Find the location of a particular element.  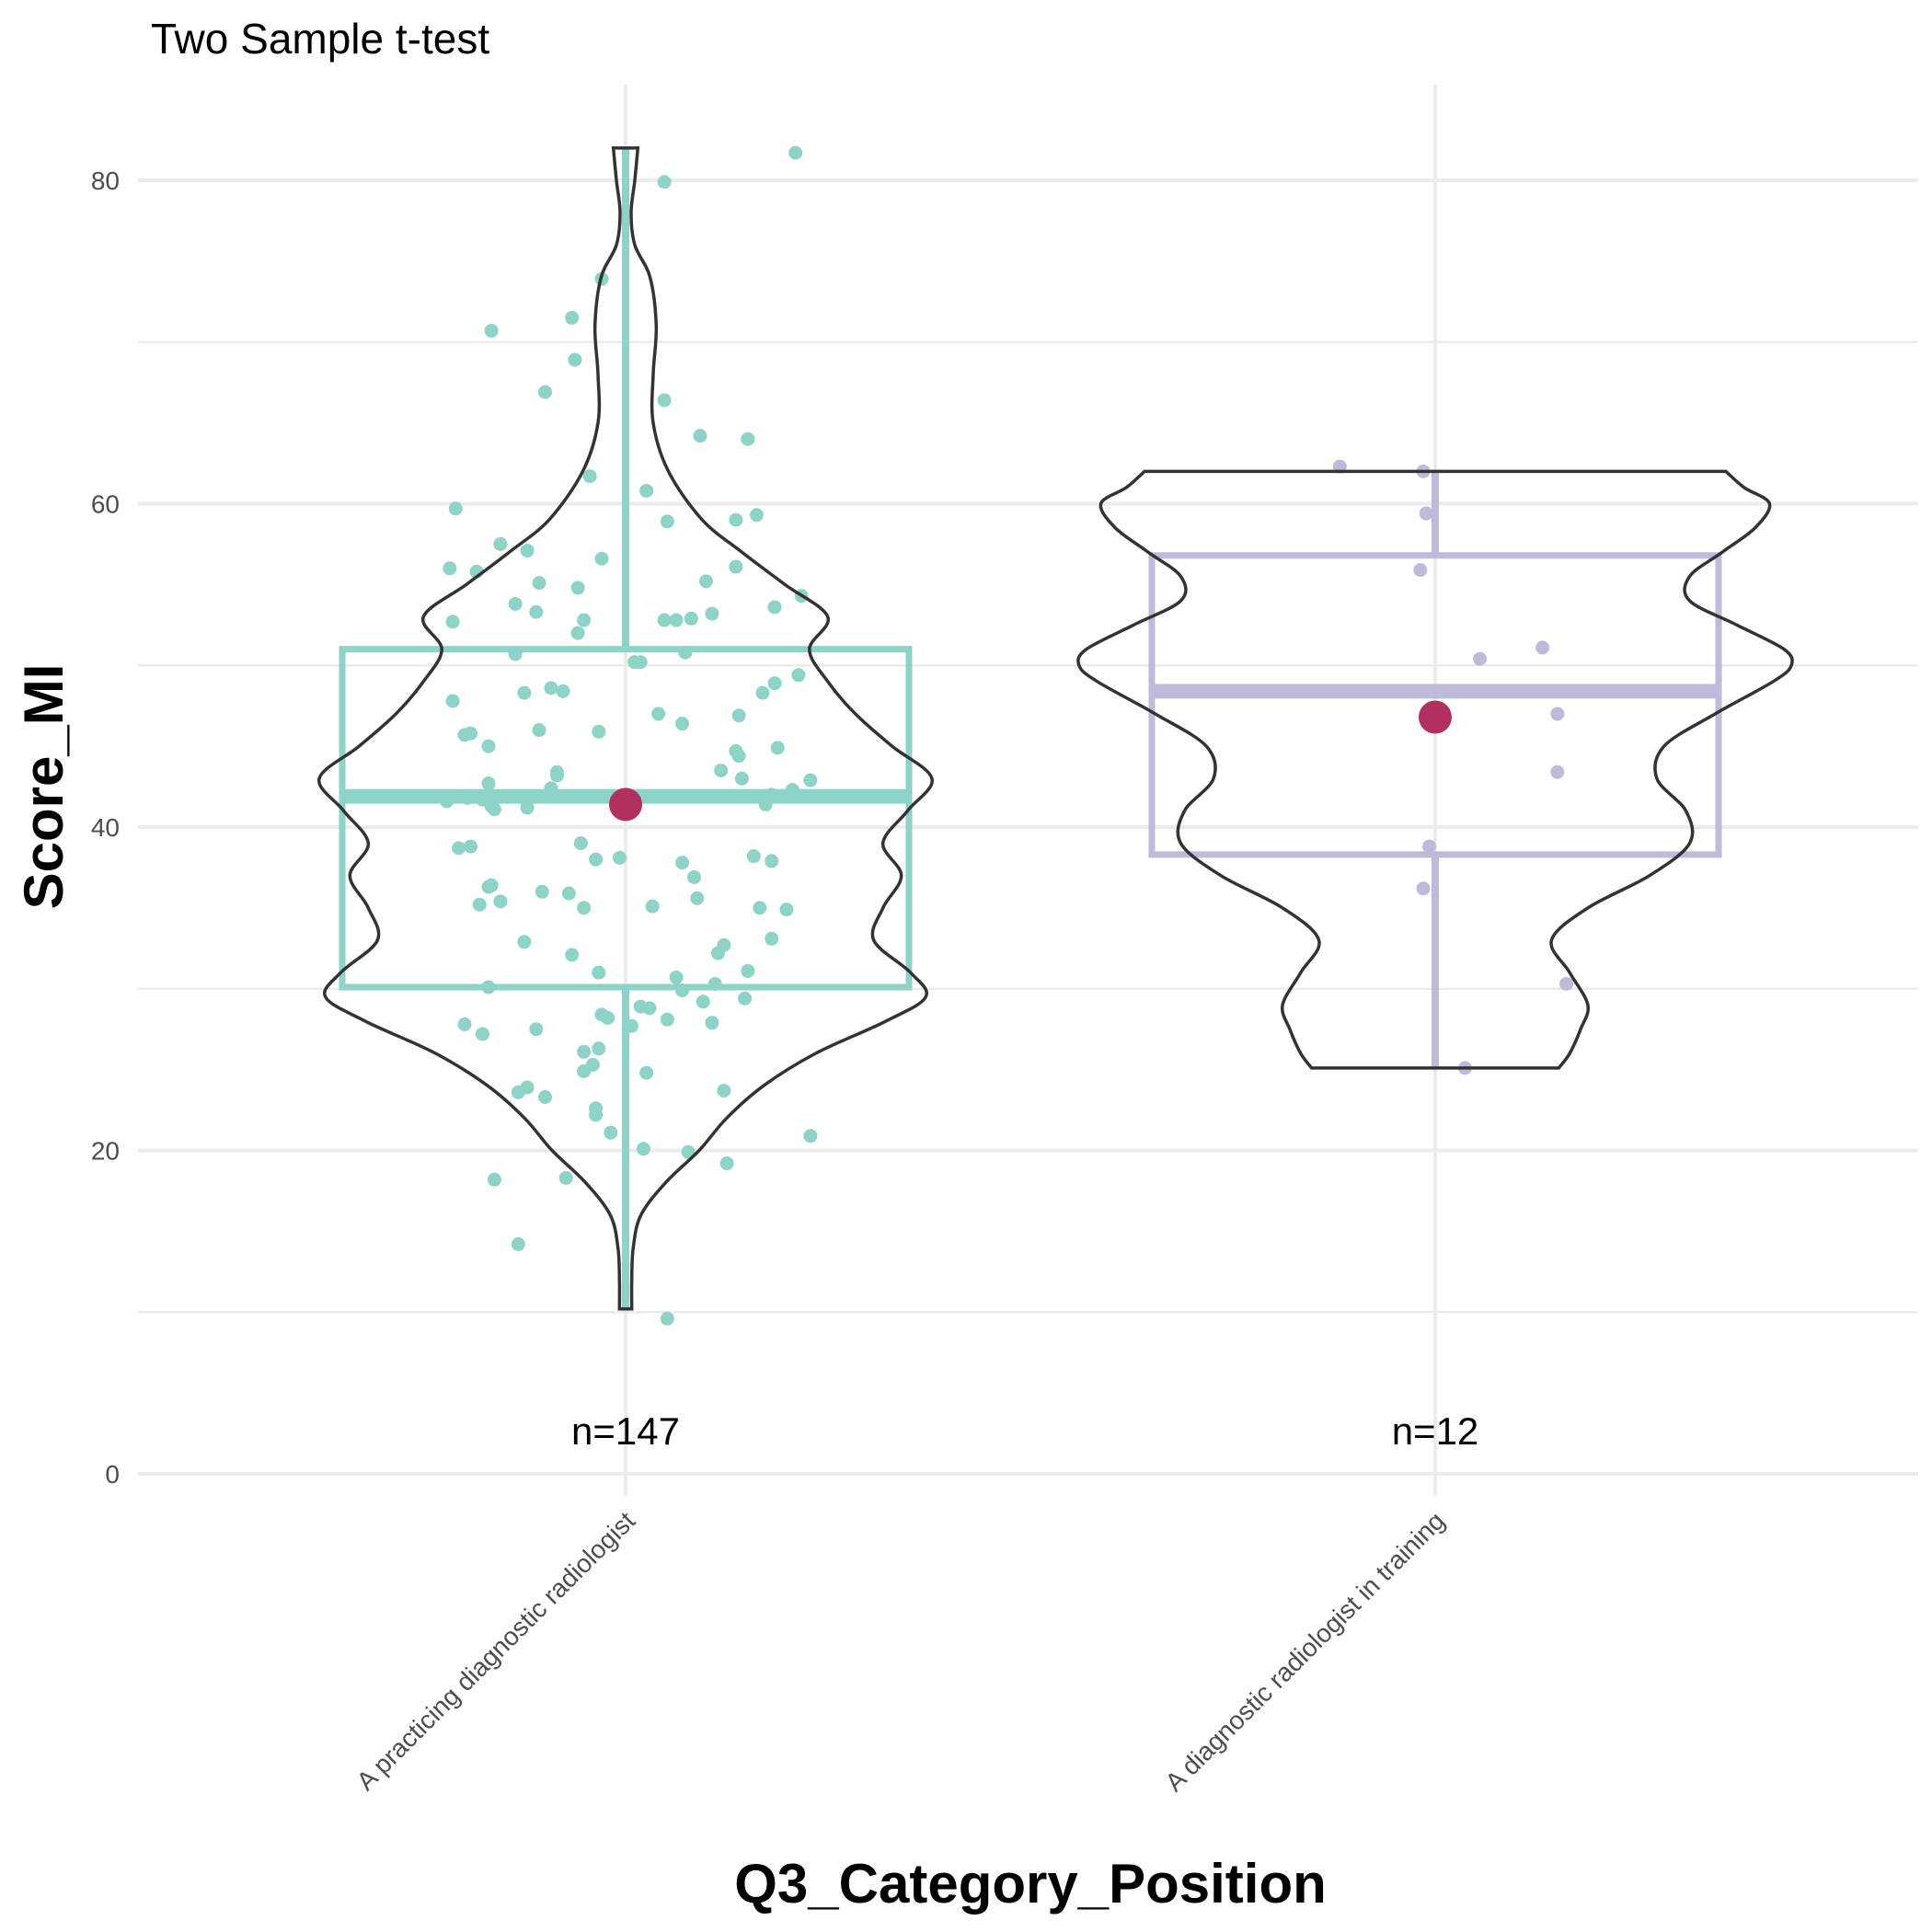

box-iqr is located at coordinates (626, 818).